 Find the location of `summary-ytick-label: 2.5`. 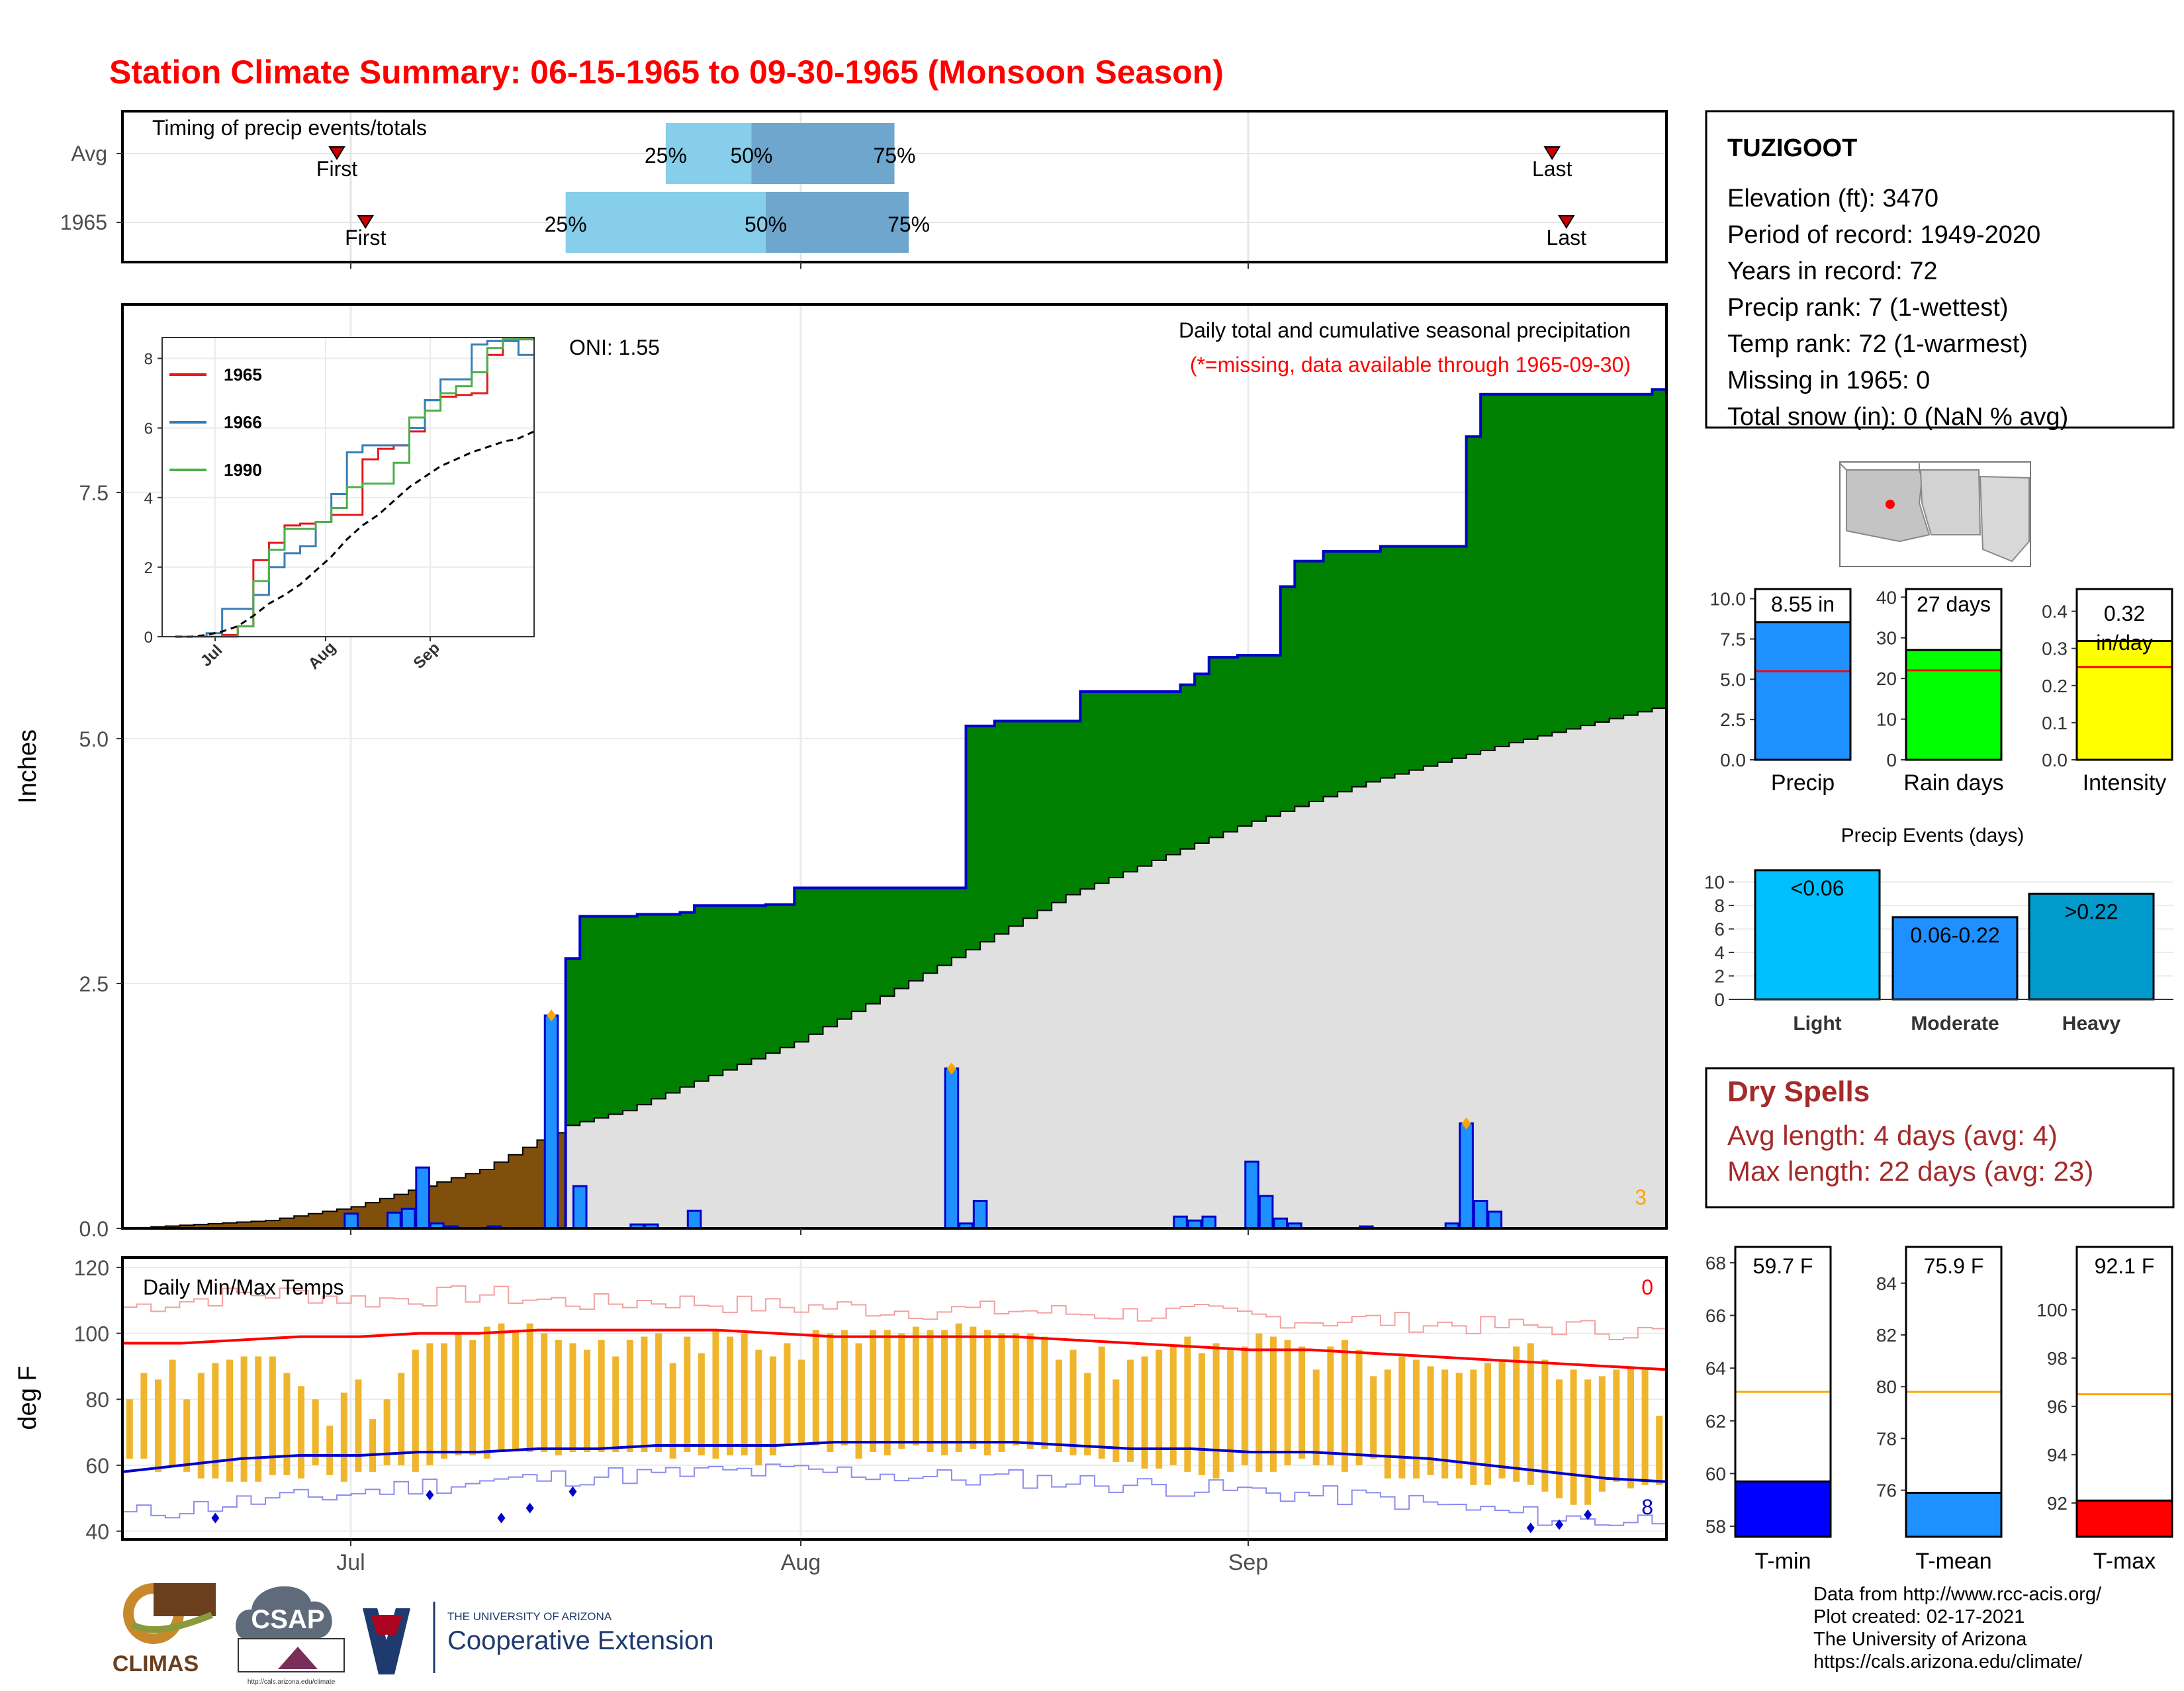

summary-ytick-label: 2.5 is located at coordinates (1733, 720).